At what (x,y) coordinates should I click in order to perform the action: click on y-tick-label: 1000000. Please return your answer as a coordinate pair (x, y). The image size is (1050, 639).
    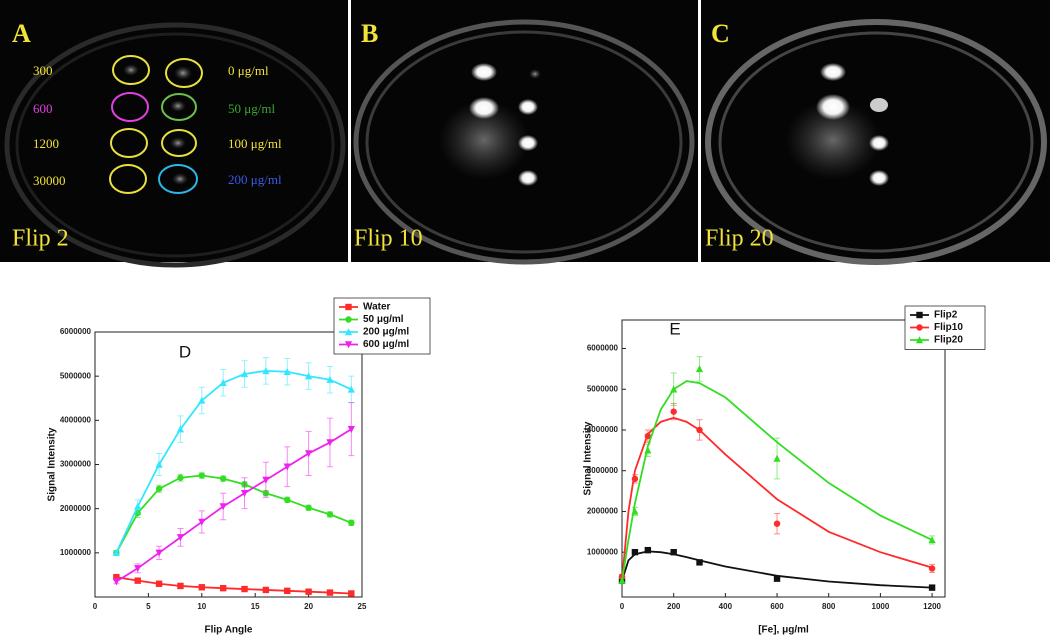
    Looking at the image, I should click on (76, 552).